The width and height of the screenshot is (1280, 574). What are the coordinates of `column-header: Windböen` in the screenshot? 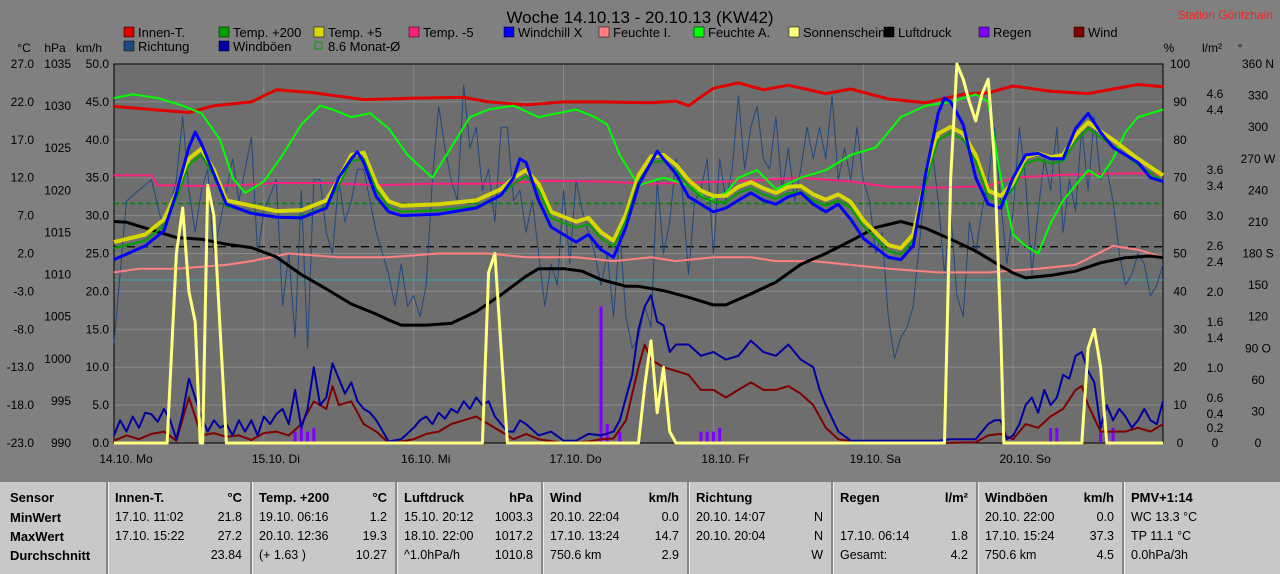 It's located at (1016, 497).